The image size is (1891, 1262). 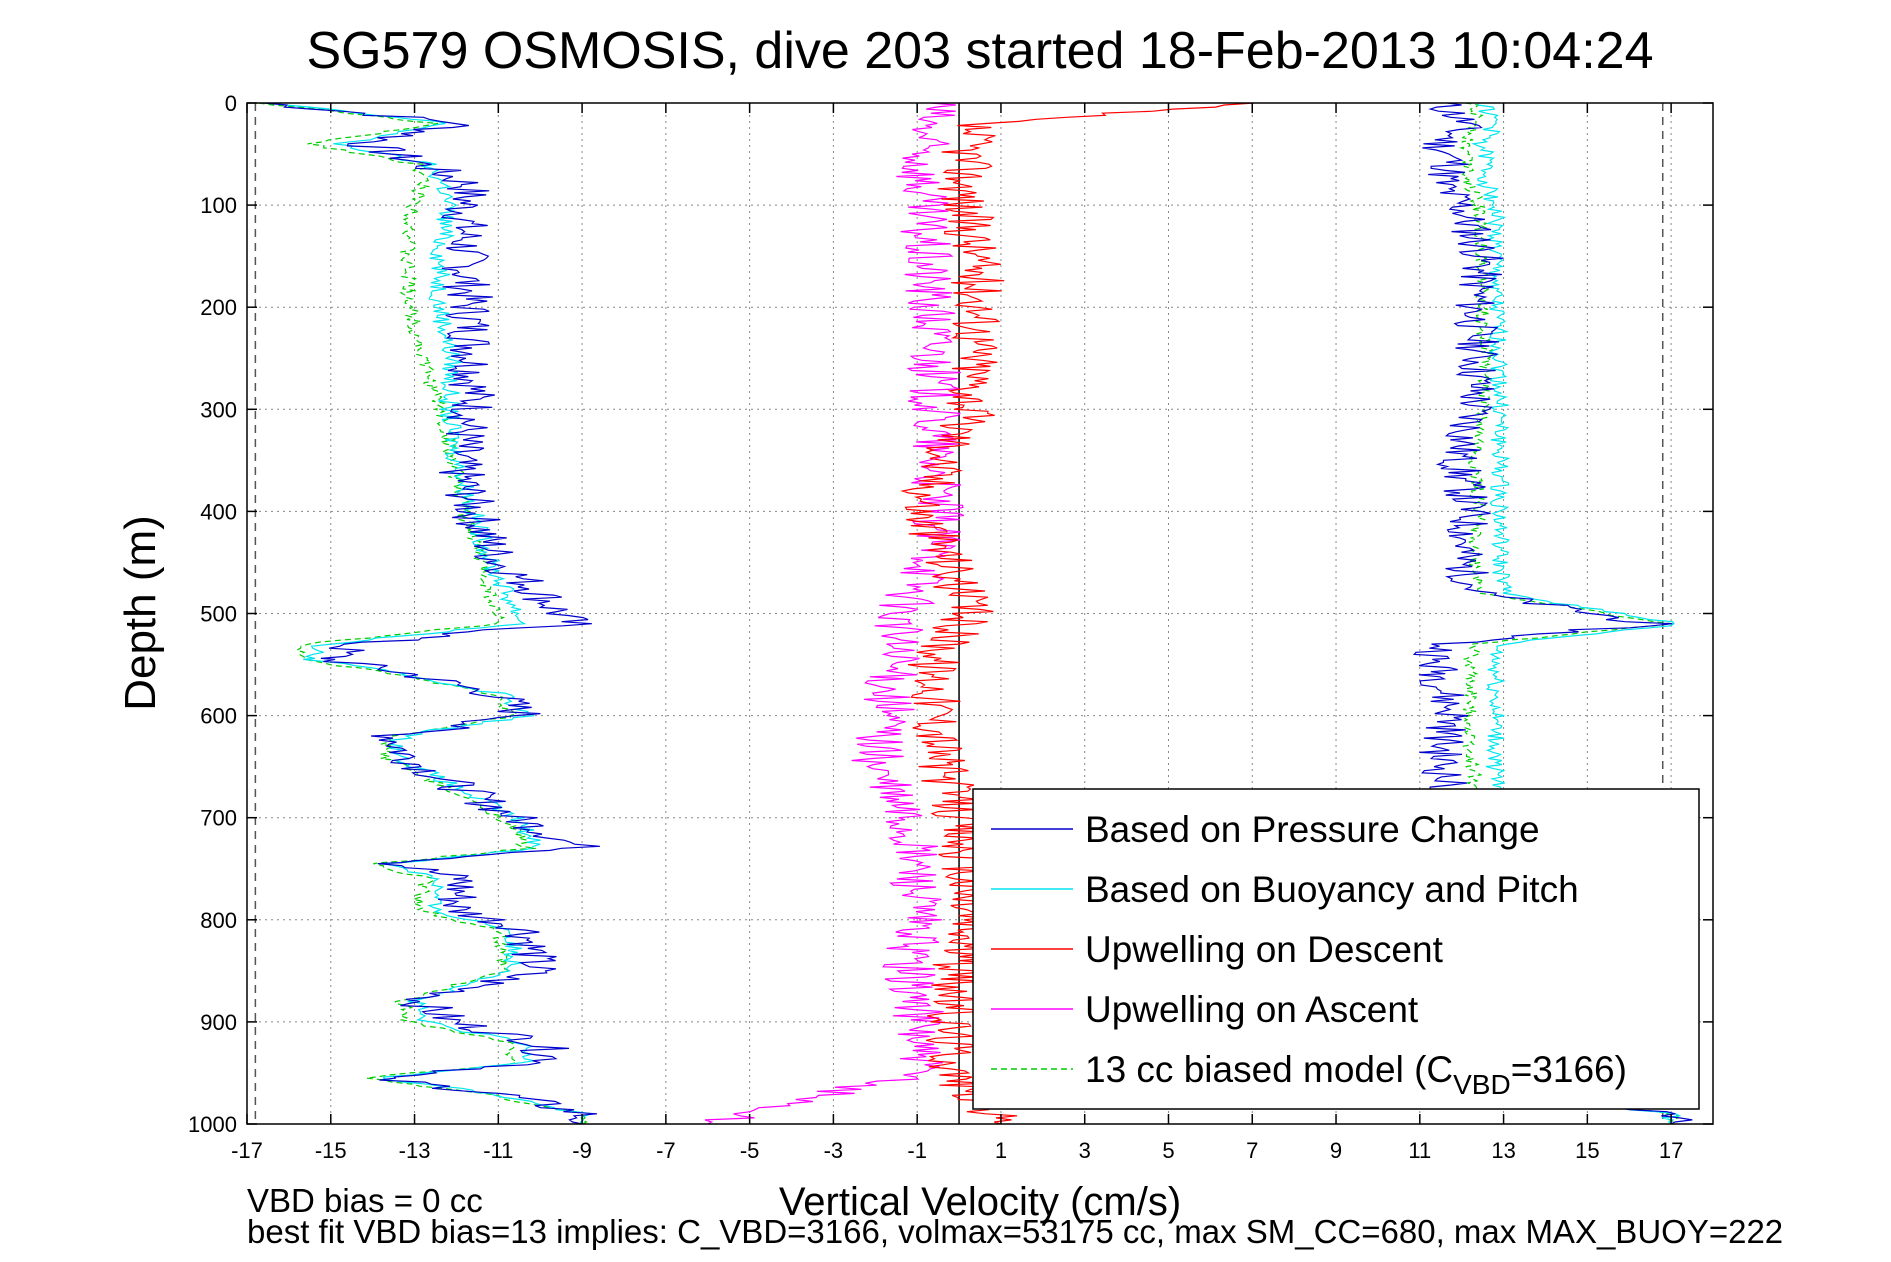 I want to click on y-tick-label: 800, so click(x=218, y=920).